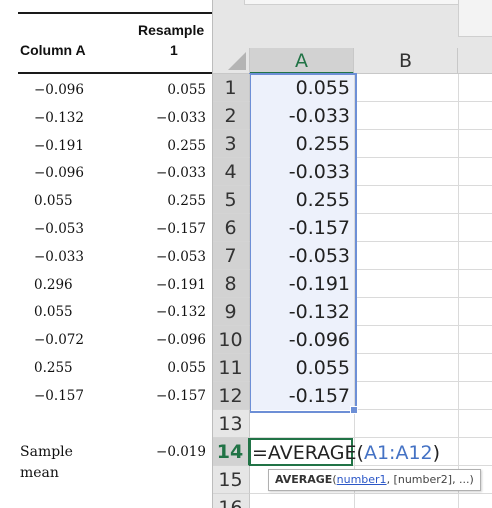  I want to click on select-all-triangle-icon, so click(237, 61).